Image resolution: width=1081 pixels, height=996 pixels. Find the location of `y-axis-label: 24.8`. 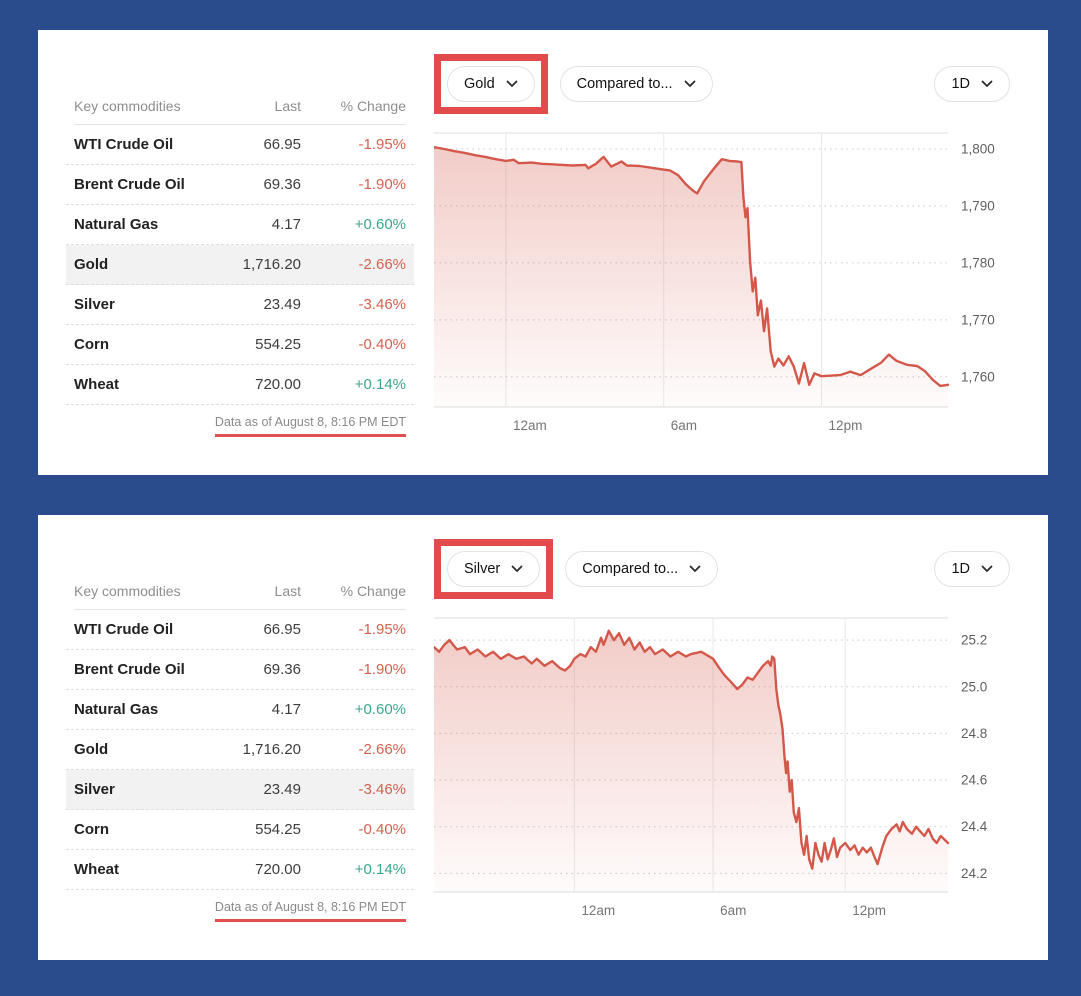

y-axis-label: 24.8 is located at coordinates (974, 733).